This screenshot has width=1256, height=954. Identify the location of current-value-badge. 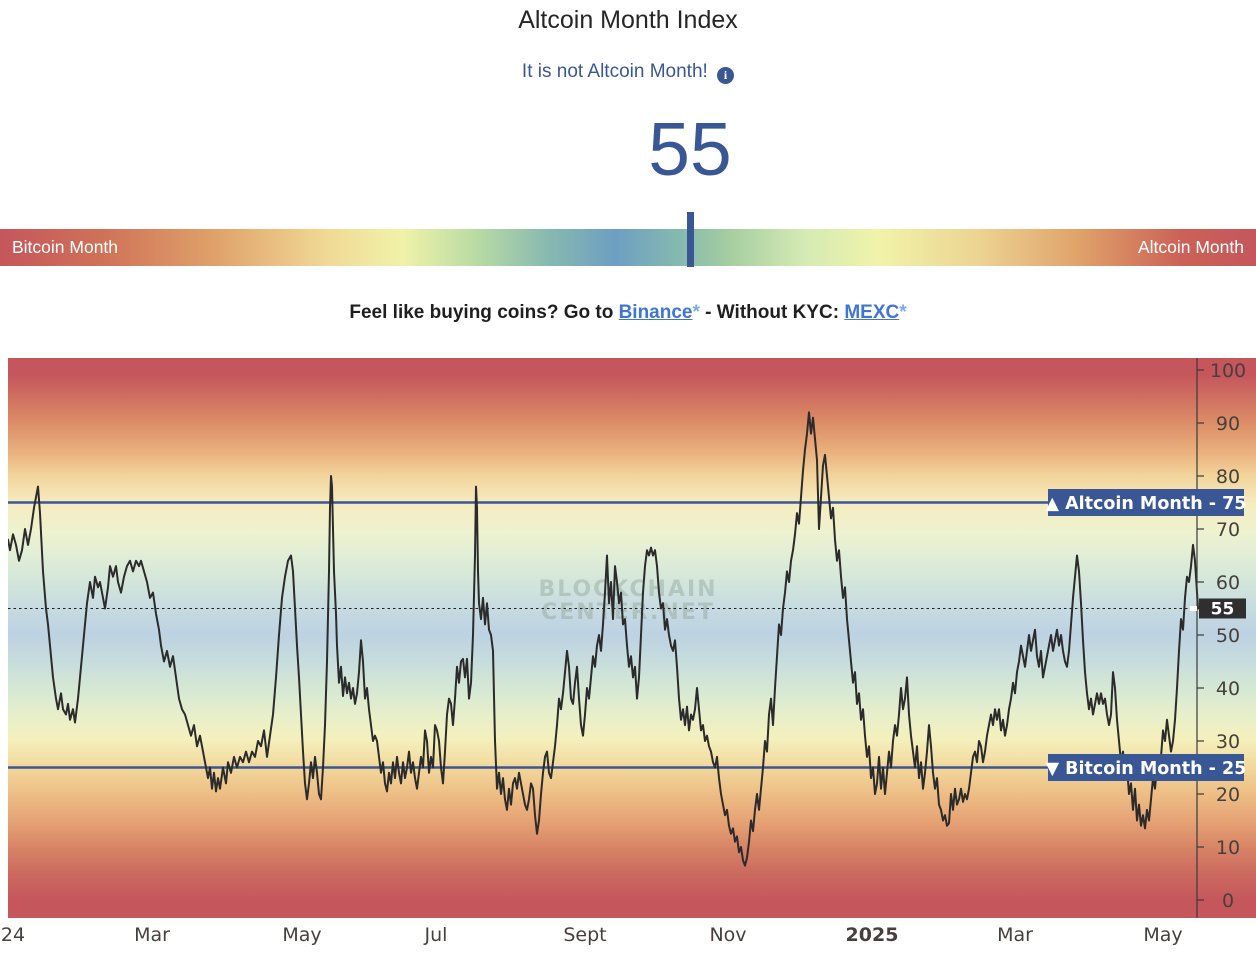
(1222, 608).